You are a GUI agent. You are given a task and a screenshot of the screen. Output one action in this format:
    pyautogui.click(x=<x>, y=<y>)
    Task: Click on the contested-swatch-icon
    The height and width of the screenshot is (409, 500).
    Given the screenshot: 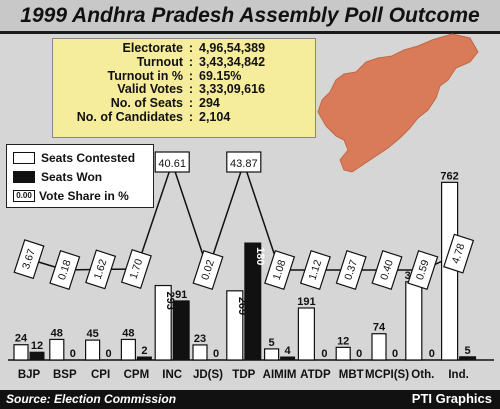 What is the action you would take?
    pyautogui.click(x=24, y=158)
    